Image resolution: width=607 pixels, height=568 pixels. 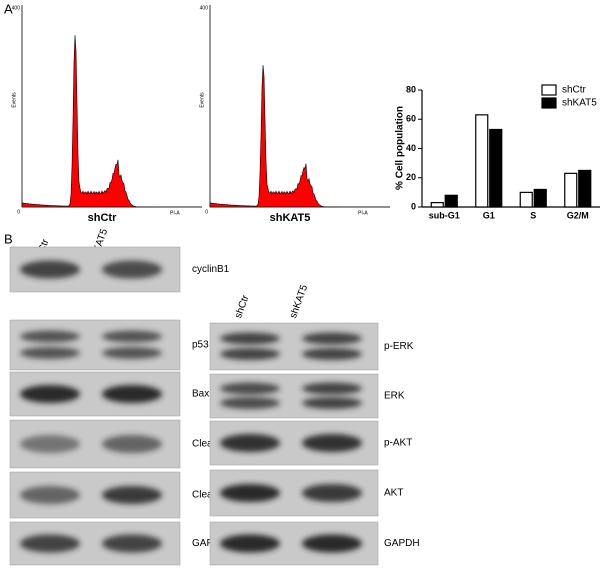 I want to click on y-tick-label: 40, so click(x=411, y=148).